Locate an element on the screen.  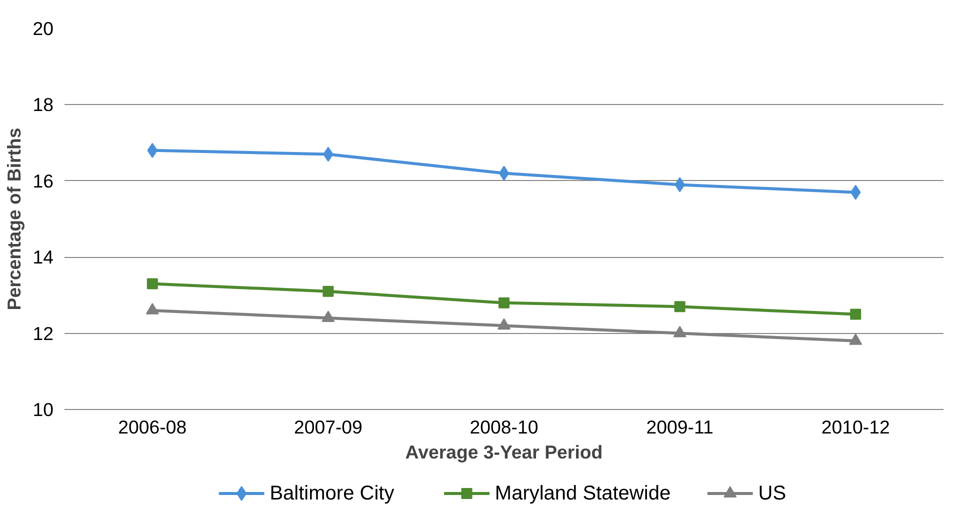
legend-label: Baltimore City is located at coordinates (332, 493).